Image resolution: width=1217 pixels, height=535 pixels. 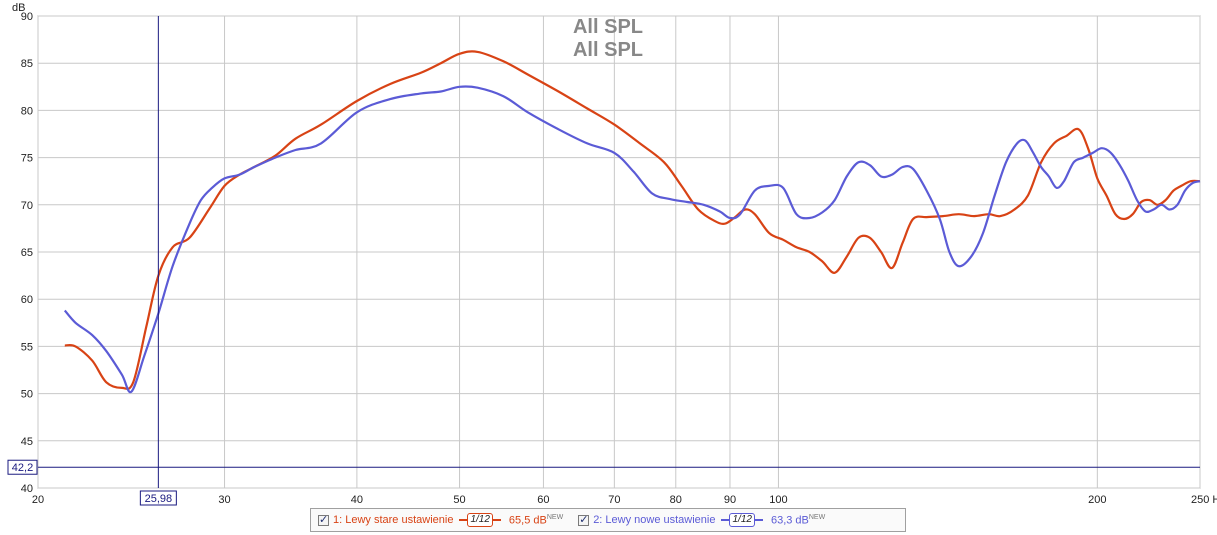 What do you see at coordinates (27, 111) in the screenshot?
I see `y-tick-label: 80` at bounding box center [27, 111].